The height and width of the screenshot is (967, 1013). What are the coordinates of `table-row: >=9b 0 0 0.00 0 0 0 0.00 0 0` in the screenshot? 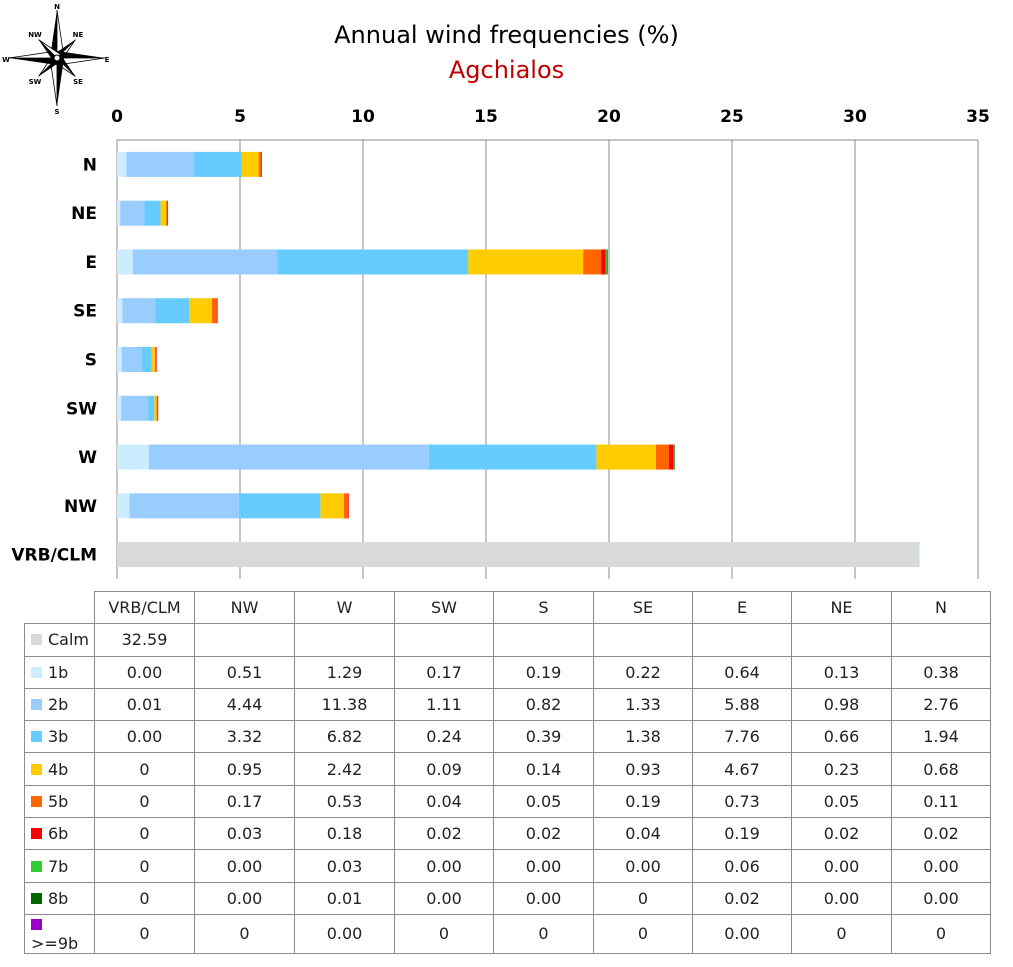 It's located at (507, 933).